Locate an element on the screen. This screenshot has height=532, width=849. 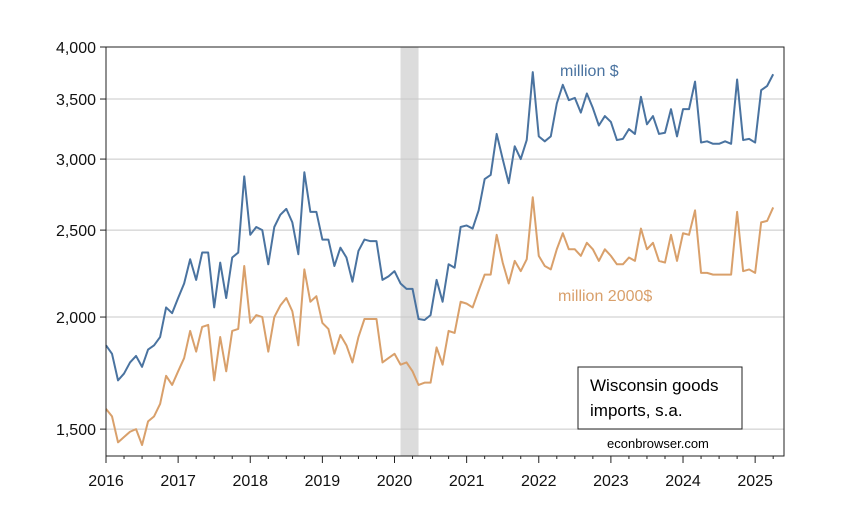
recession-band is located at coordinates (409, 251).